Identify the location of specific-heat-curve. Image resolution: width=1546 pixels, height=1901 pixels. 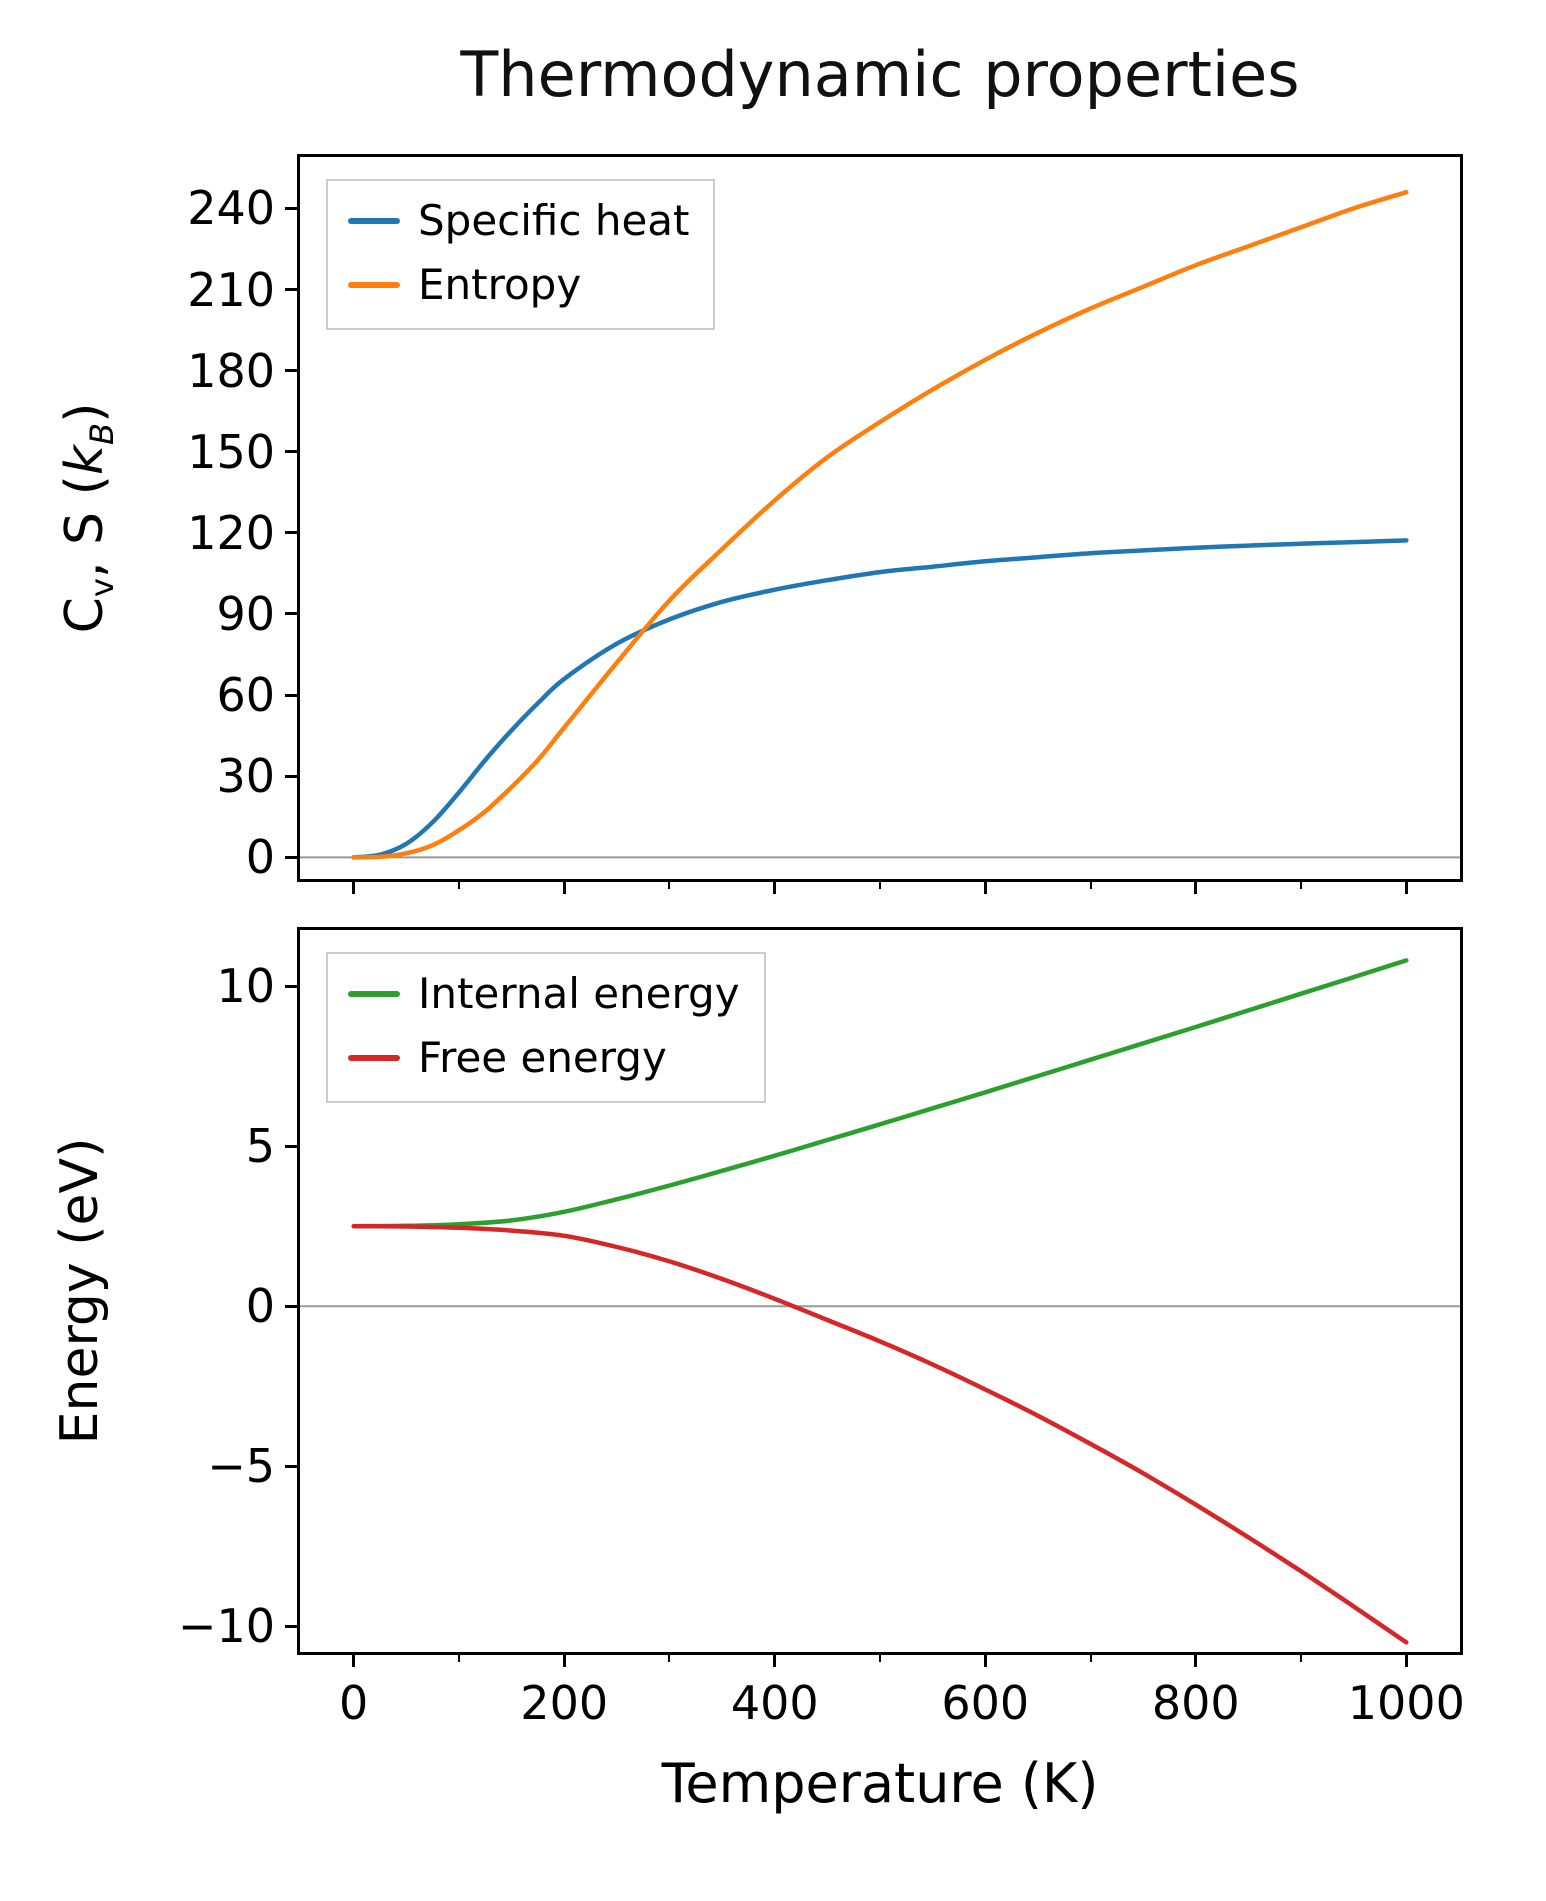
(880, 699).